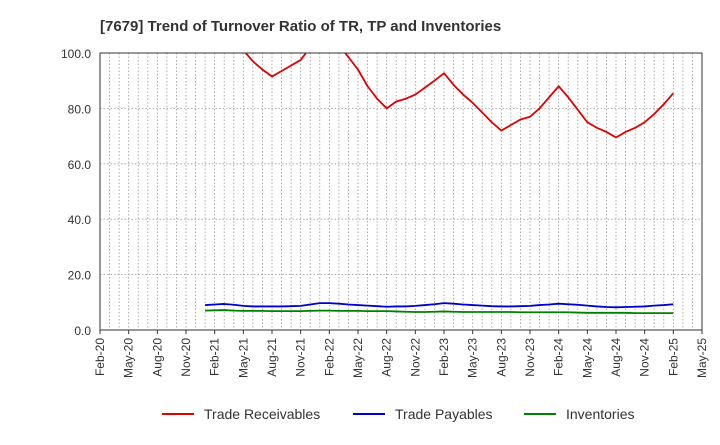 This screenshot has height=445, width=720. Describe the element at coordinates (587, 358) in the screenshot. I see `x-tick-label: May-24` at that location.